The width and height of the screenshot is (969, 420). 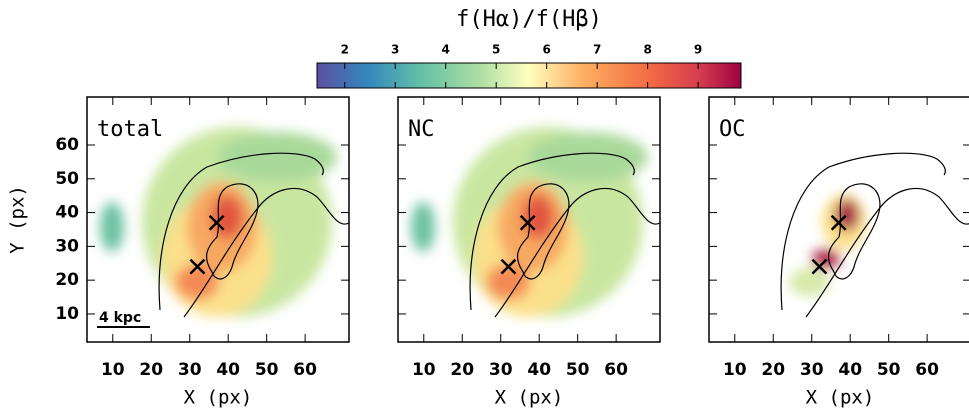 What do you see at coordinates (698, 50) in the screenshot?
I see `colorbar-tick-label: 9` at bounding box center [698, 50].